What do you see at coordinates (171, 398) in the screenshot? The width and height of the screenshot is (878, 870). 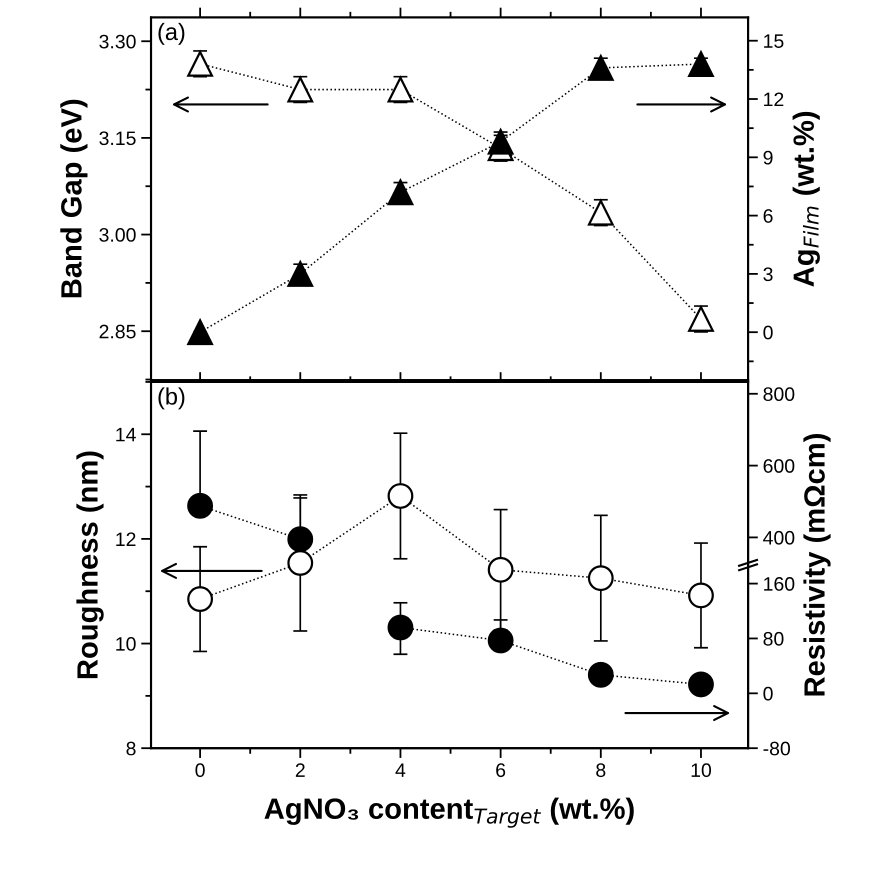 I see `annotation: (b)` at bounding box center [171, 398].